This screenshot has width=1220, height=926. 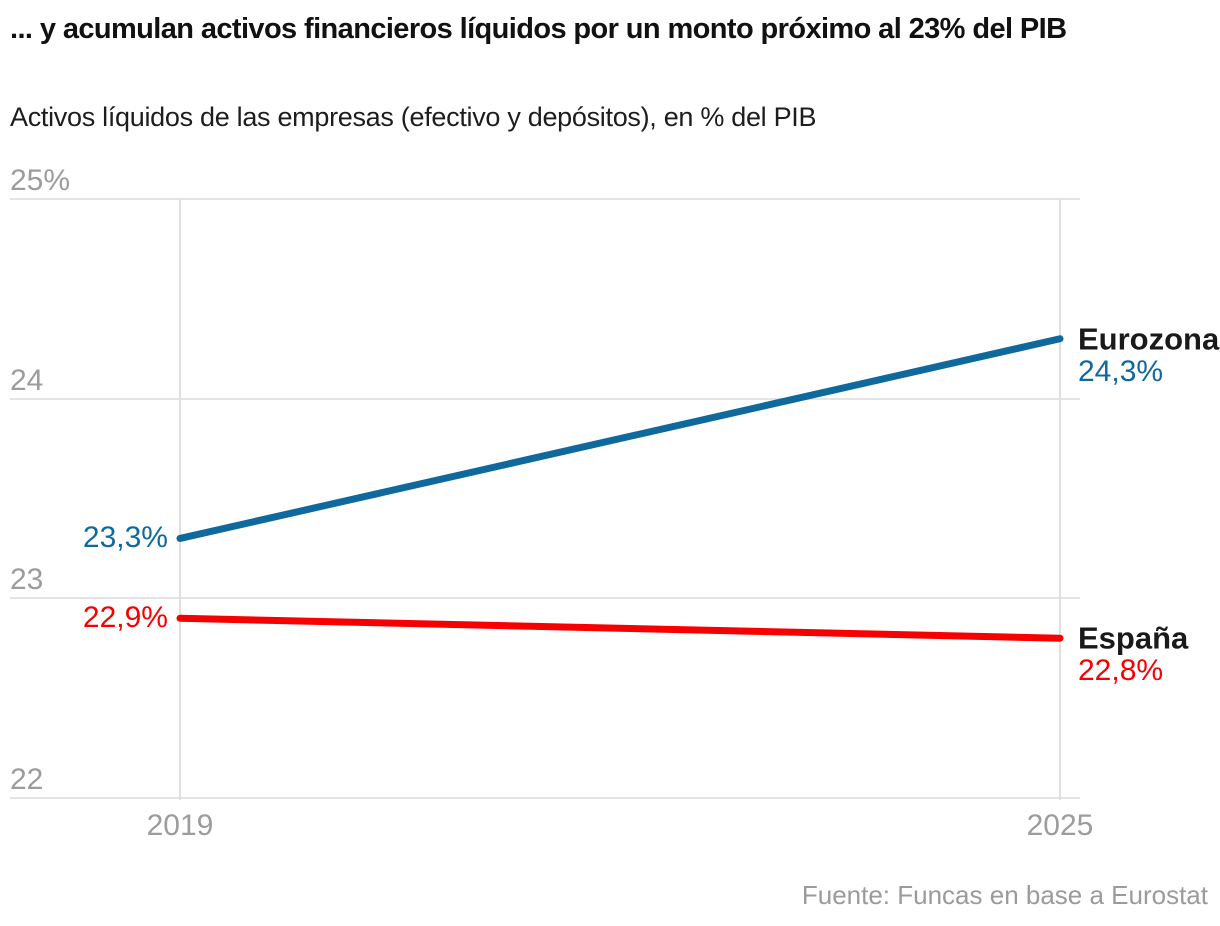 What do you see at coordinates (620, 628) in the screenshot?
I see `series-line-españa` at bounding box center [620, 628].